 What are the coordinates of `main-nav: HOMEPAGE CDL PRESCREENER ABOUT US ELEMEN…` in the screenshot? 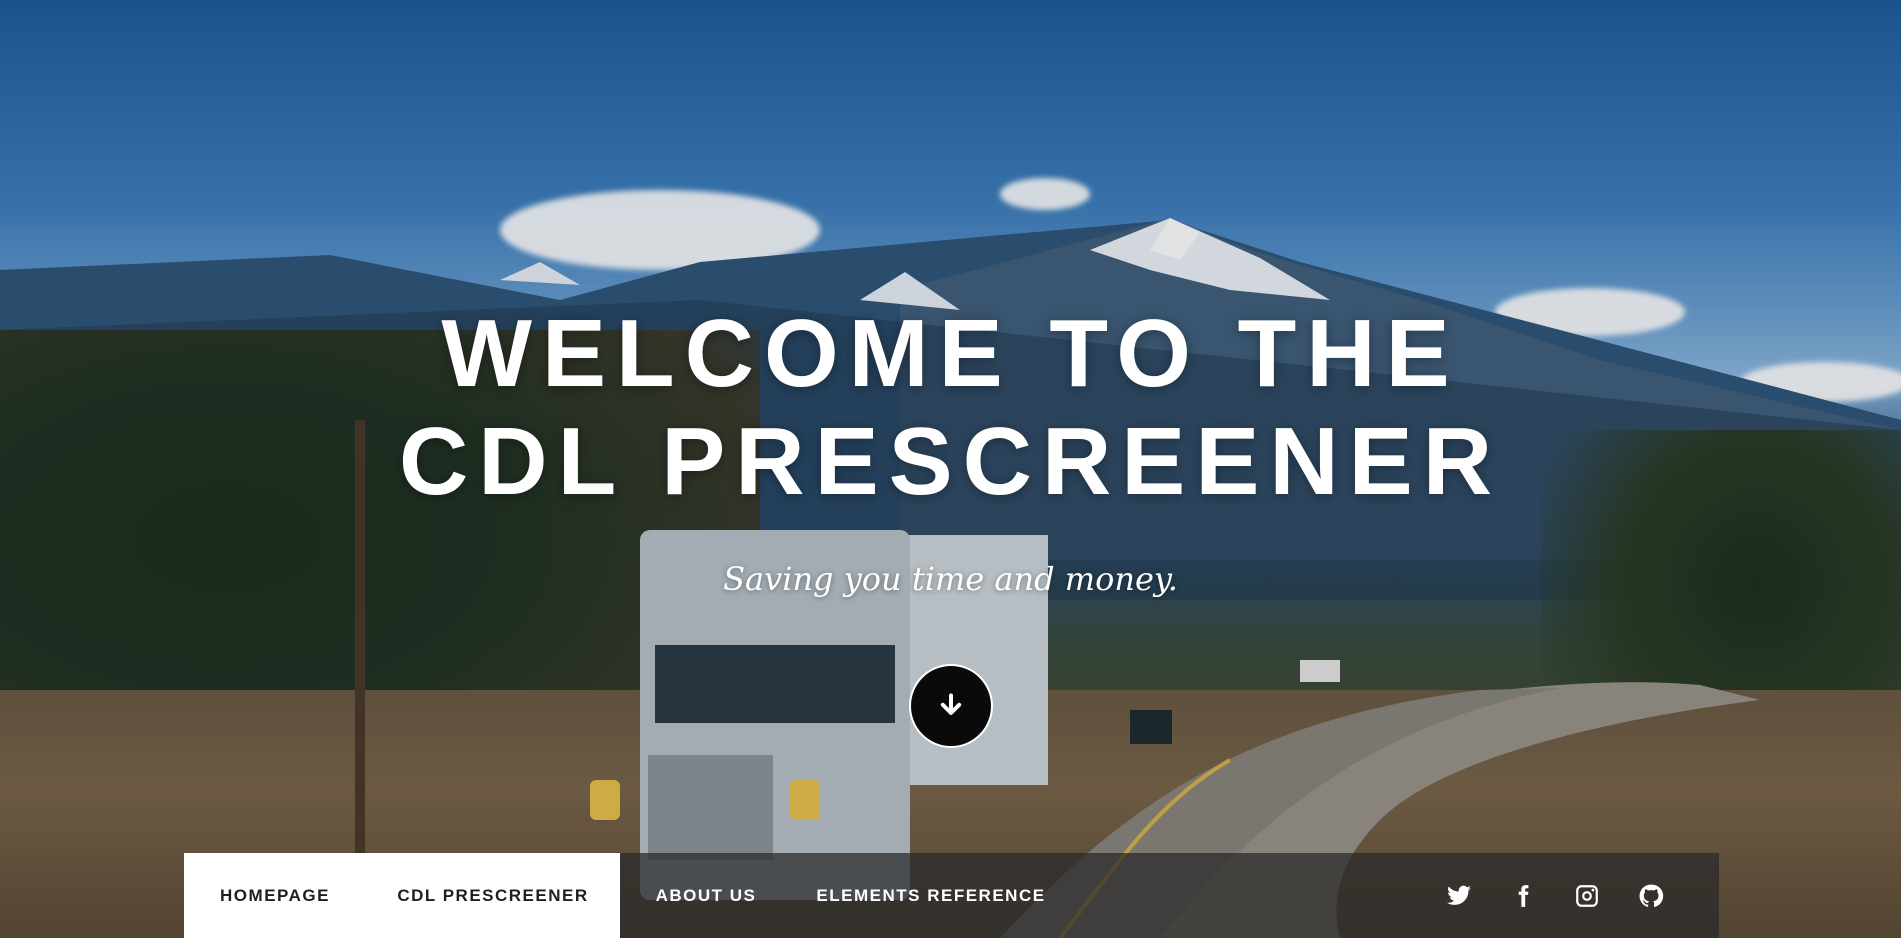 It's located at (951, 895).